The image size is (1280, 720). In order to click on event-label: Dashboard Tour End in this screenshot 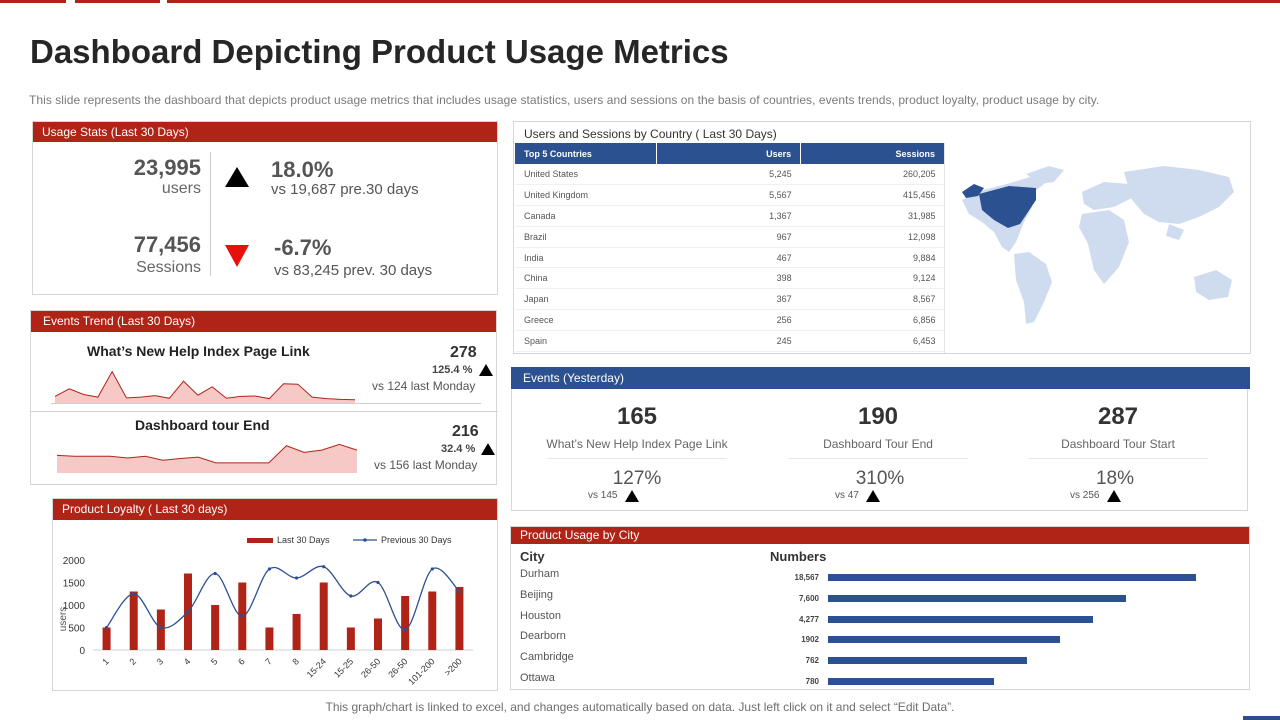, I will do `click(878, 444)`.